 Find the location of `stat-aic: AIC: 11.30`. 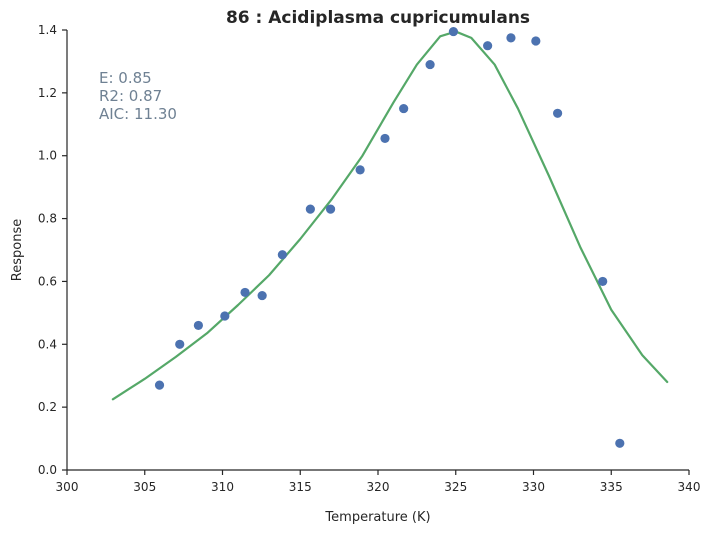

stat-aic: AIC: 11.30 is located at coordinates (138, 114).